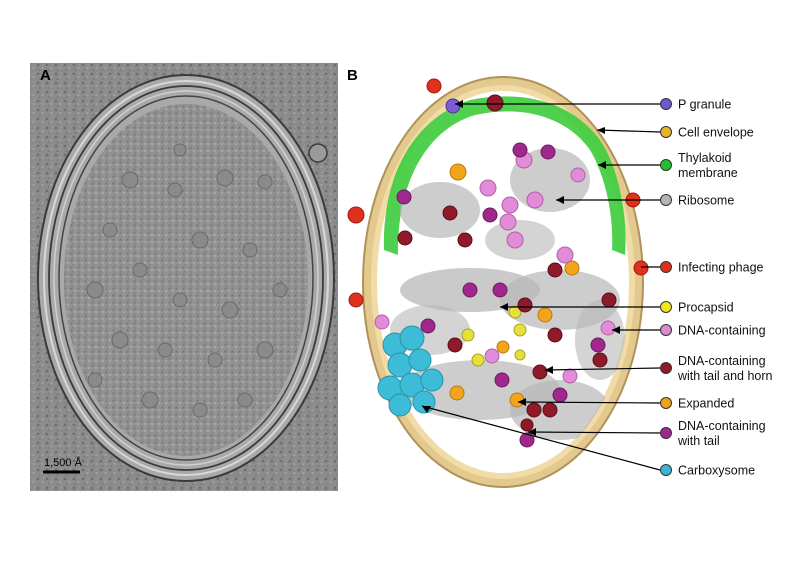 The width and height of the screenshot is (800, 586). I want to click on legend-label-dna-containing: DNA-containing, so click(722, 331).